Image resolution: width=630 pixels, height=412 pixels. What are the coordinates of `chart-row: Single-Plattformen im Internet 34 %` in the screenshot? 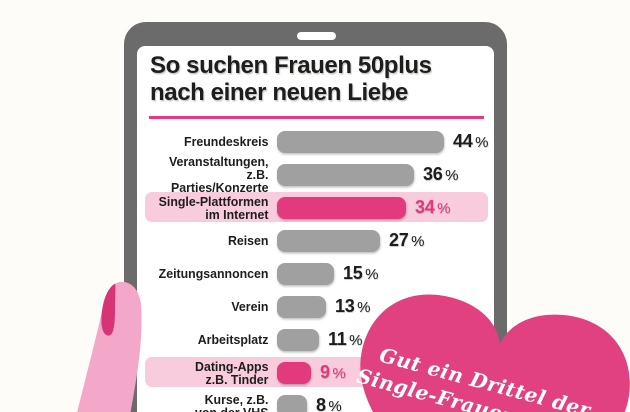 It's located at (315, 207).